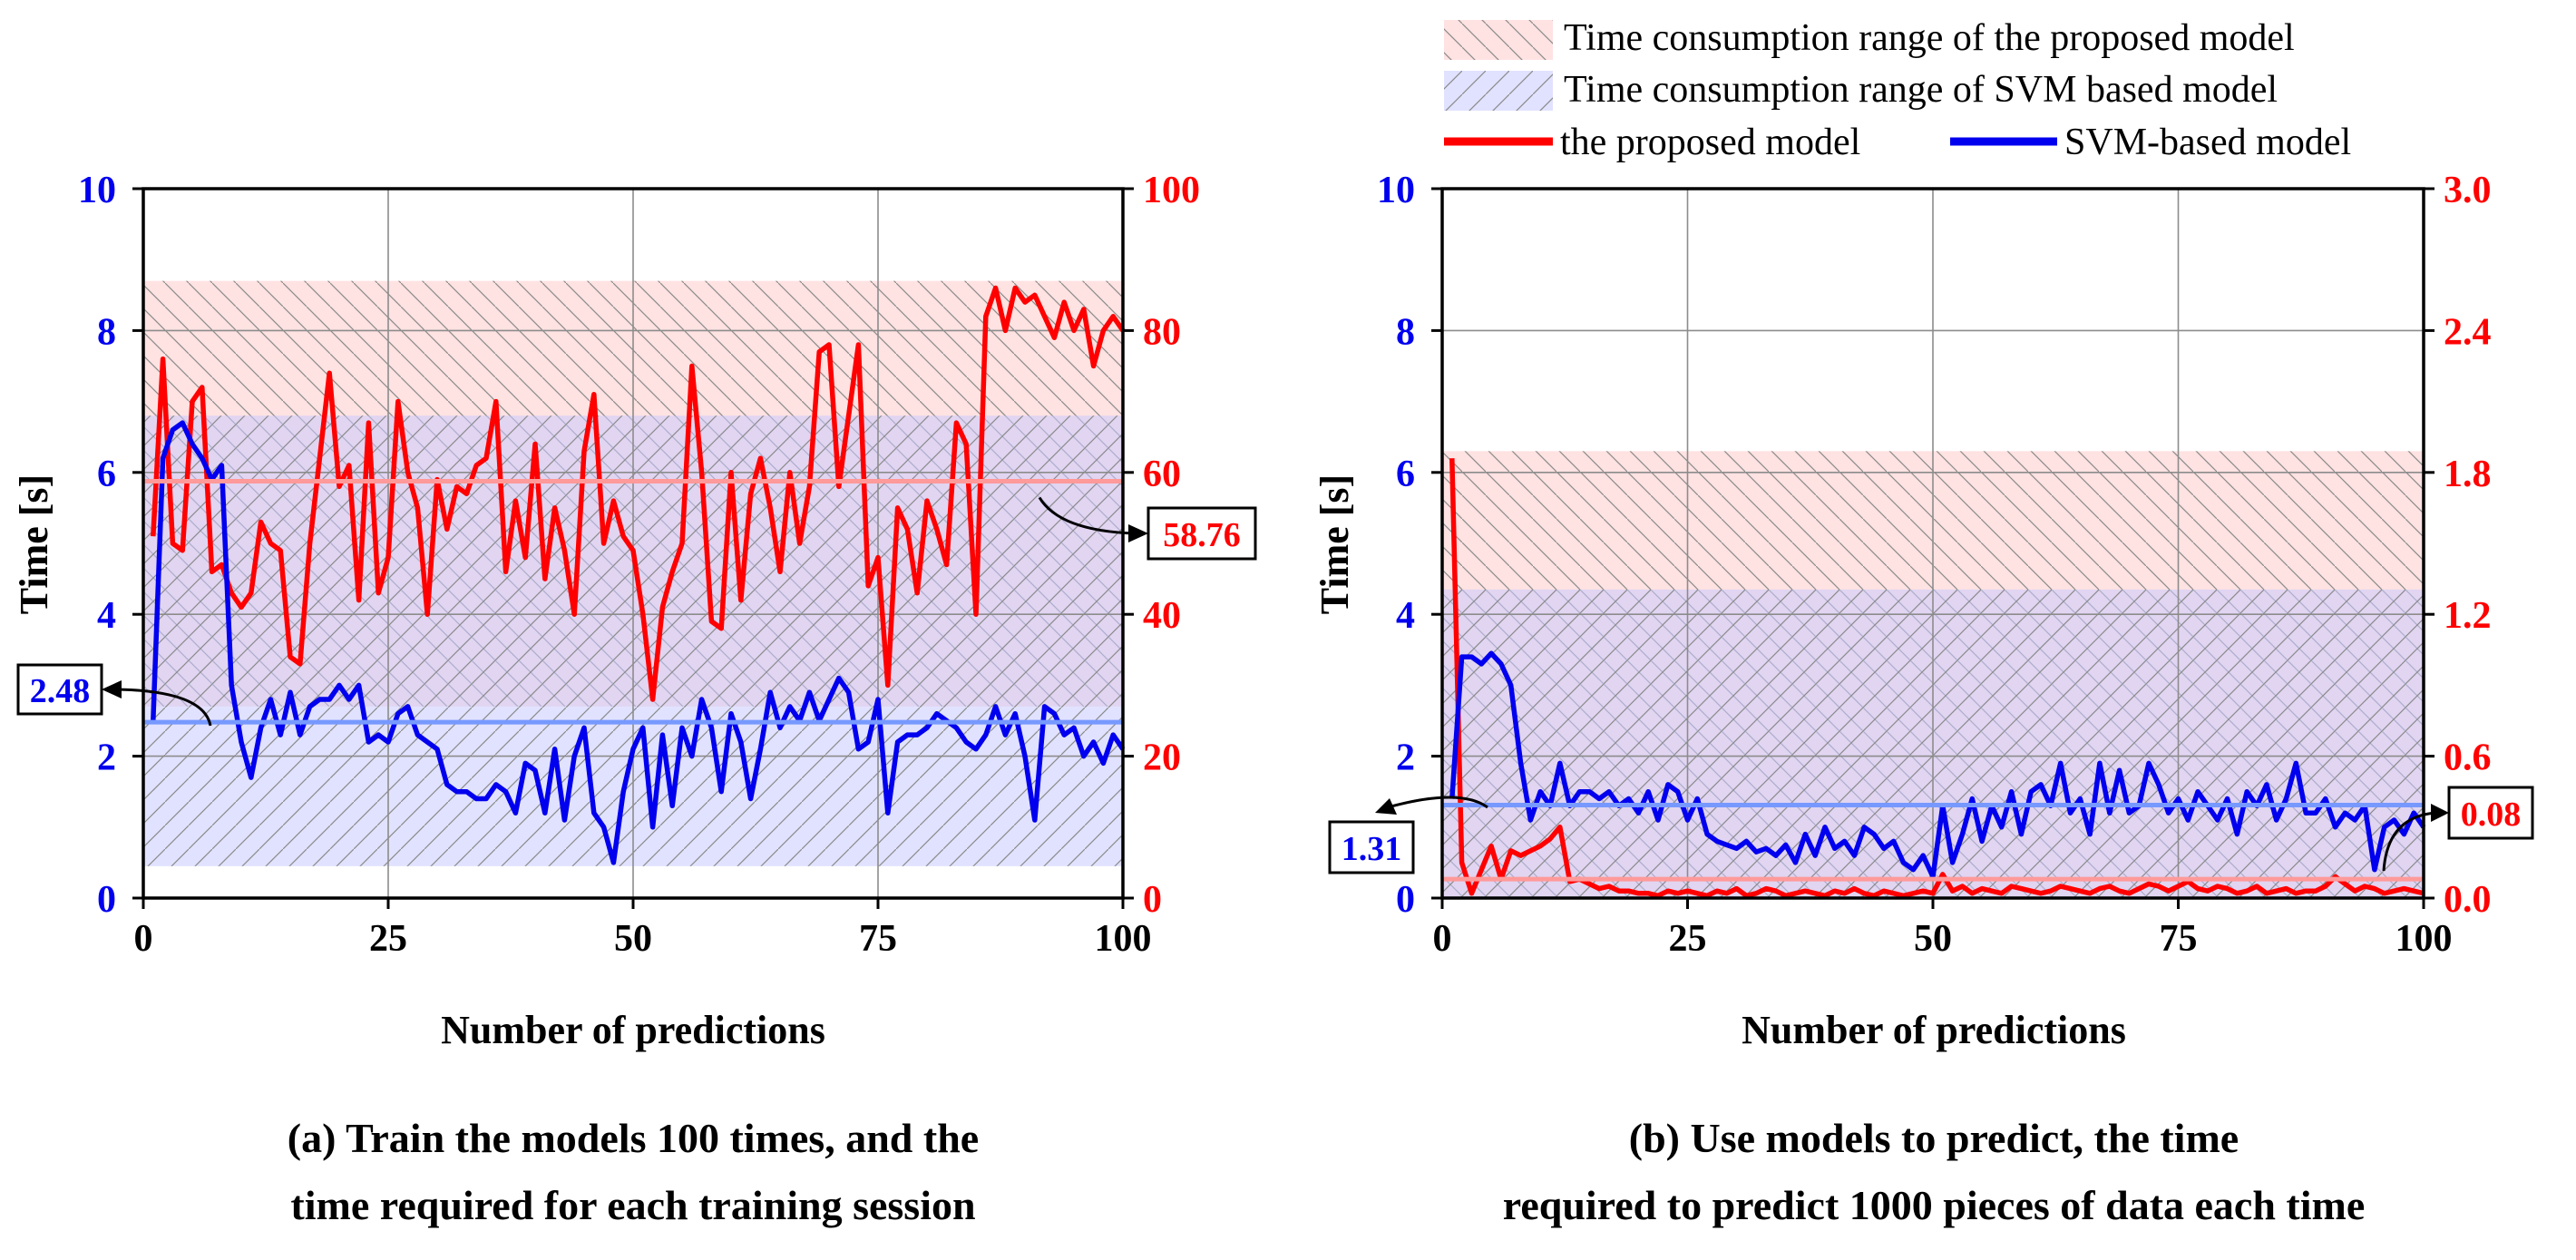  I want to click on panel-b-y-left-tick-label: 6, so click(1405, 475).